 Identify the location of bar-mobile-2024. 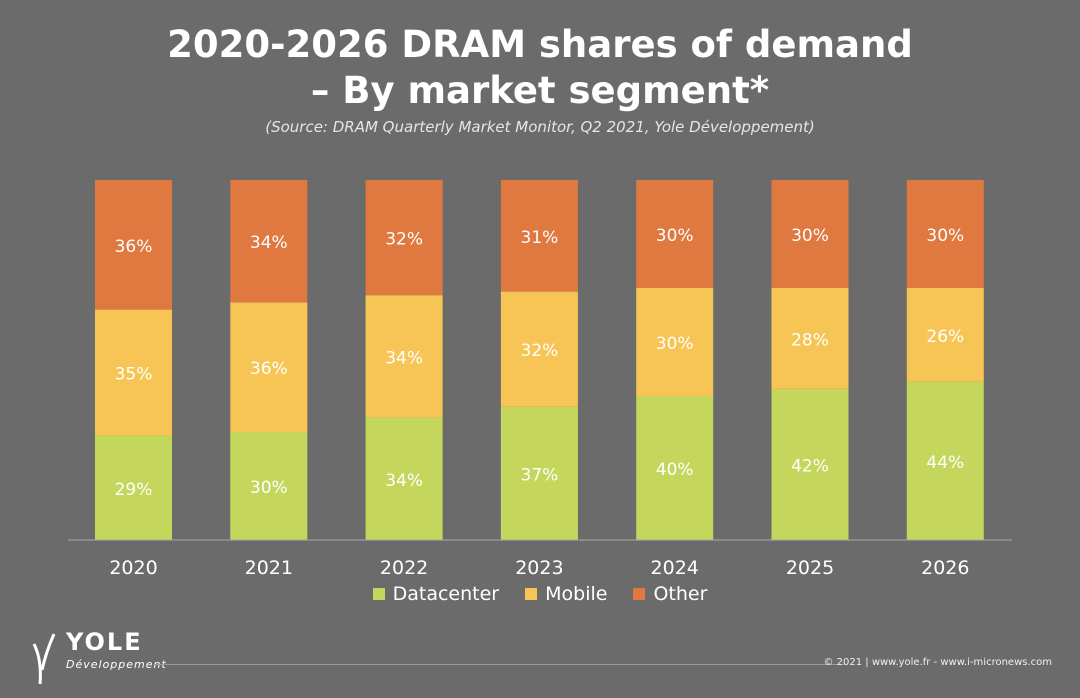
(675, 342).